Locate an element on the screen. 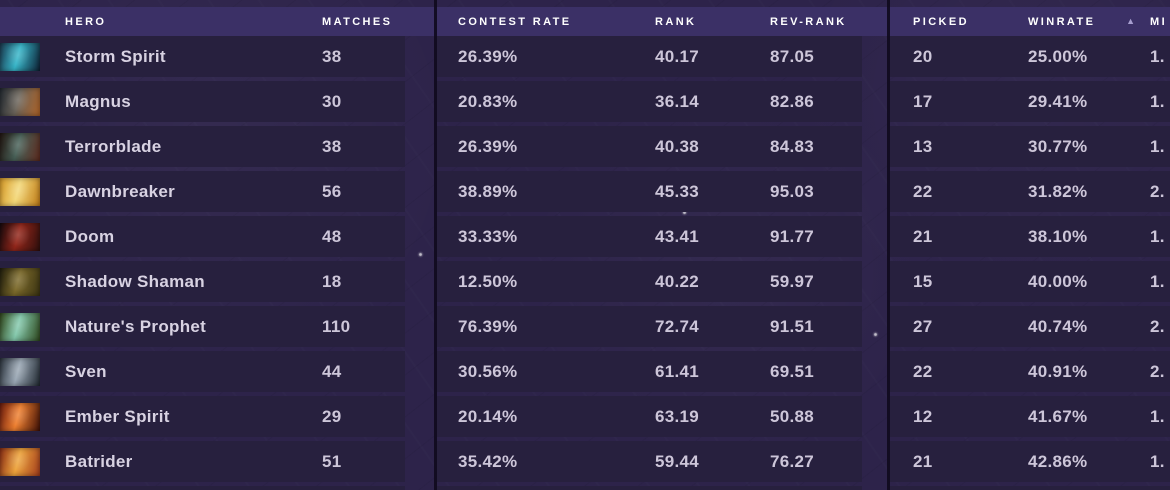  rev-rank-value: 59.97 is located at coordinates (792, 281).